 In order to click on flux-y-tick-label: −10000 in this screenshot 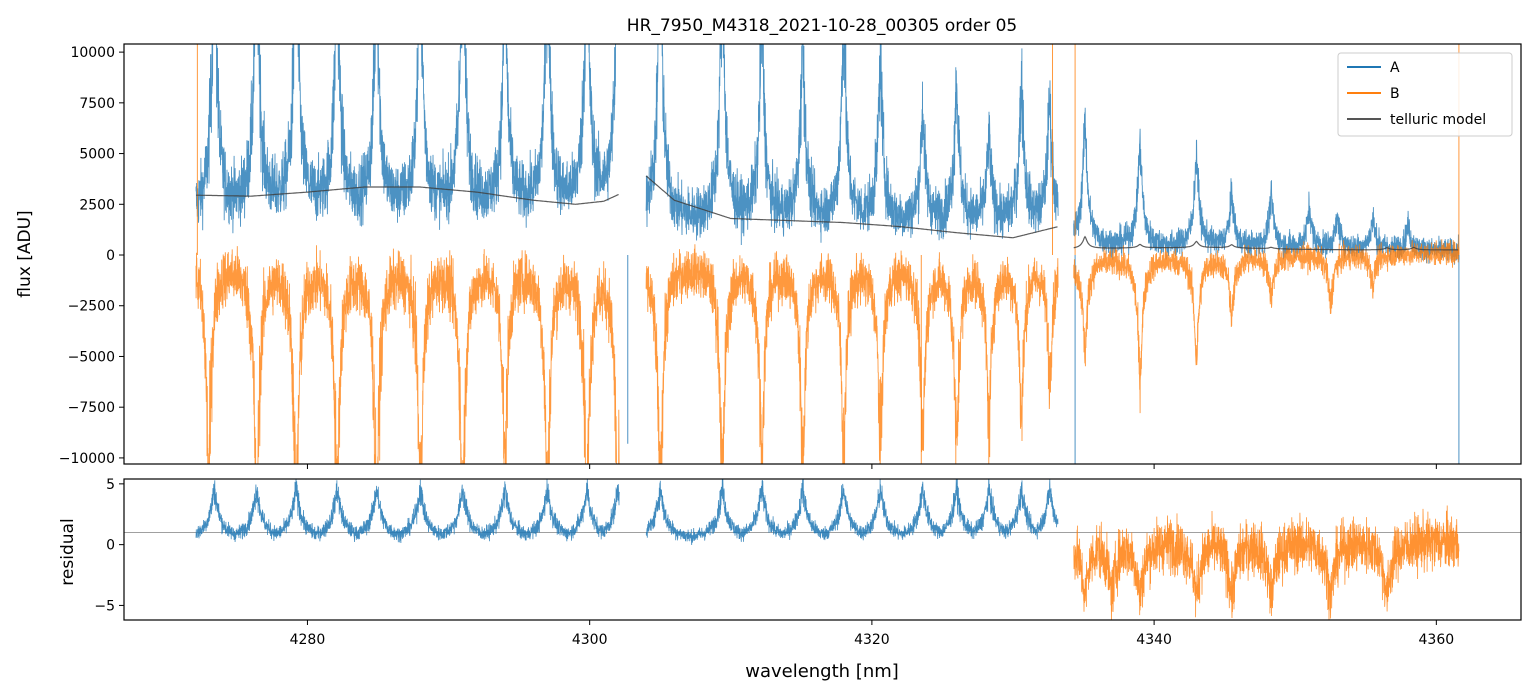, I will do `click(87, 459)`.